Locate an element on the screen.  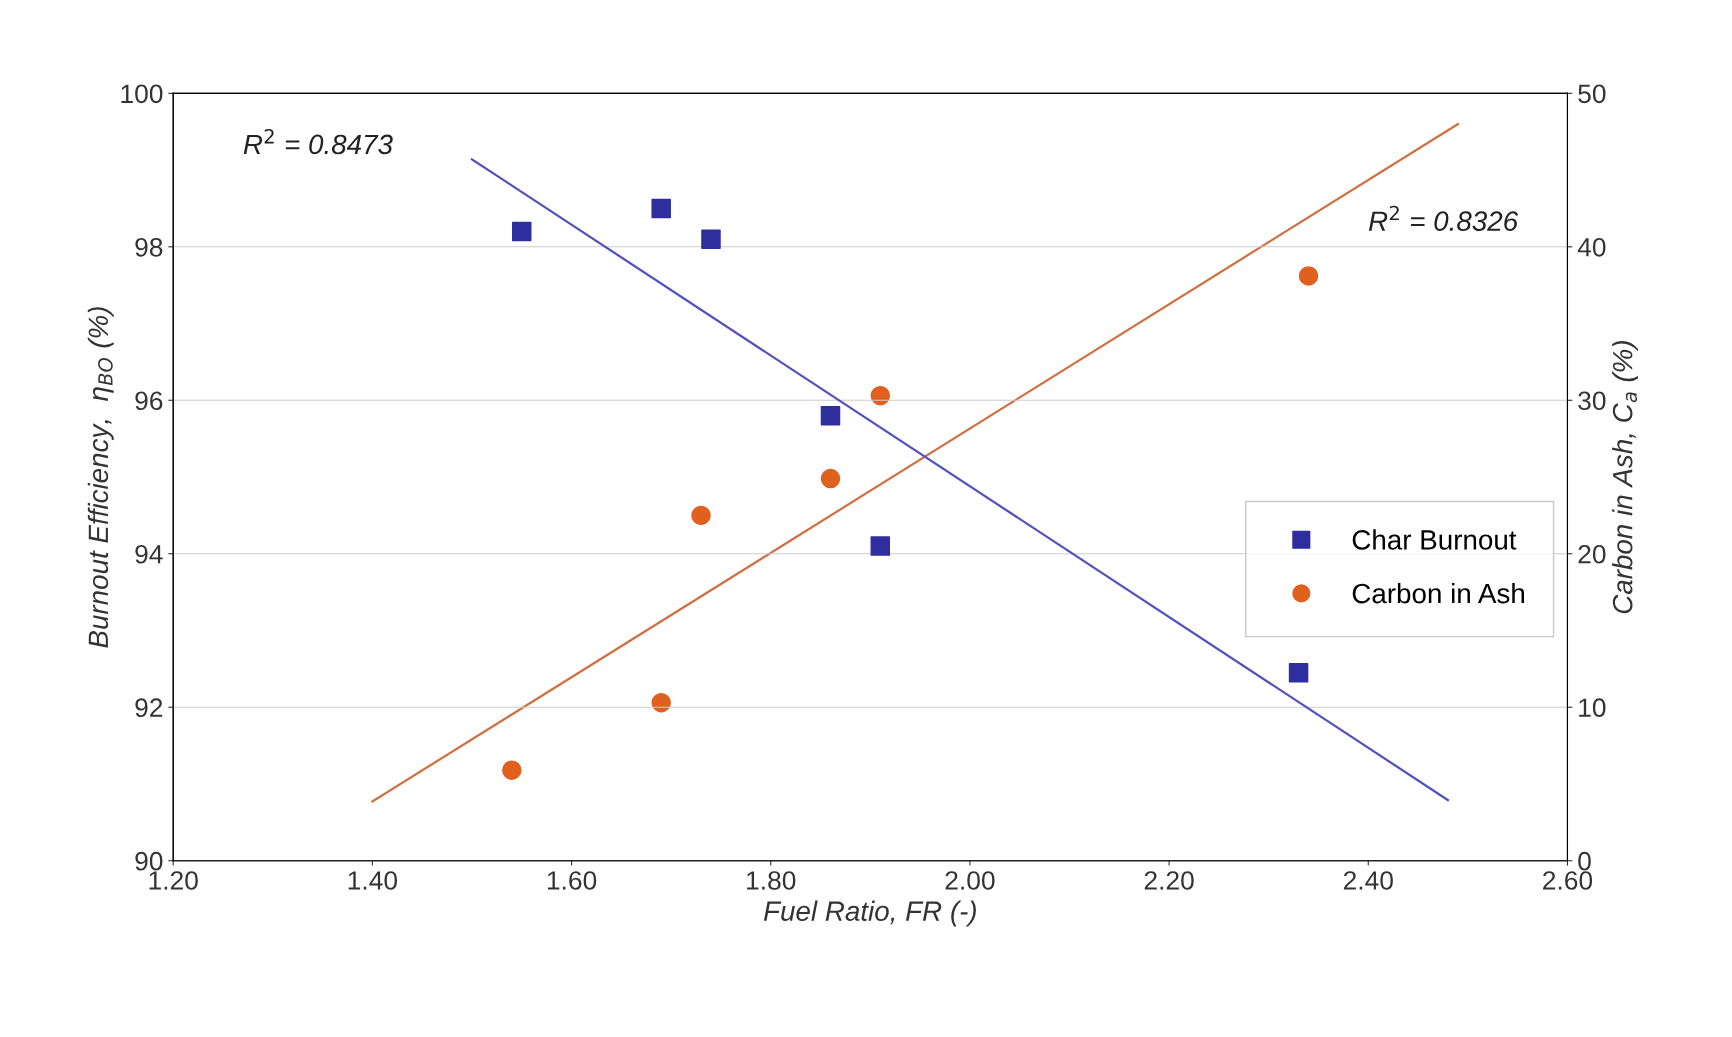
y2-tick-label: 0 is located at coordinates (1584, 861).